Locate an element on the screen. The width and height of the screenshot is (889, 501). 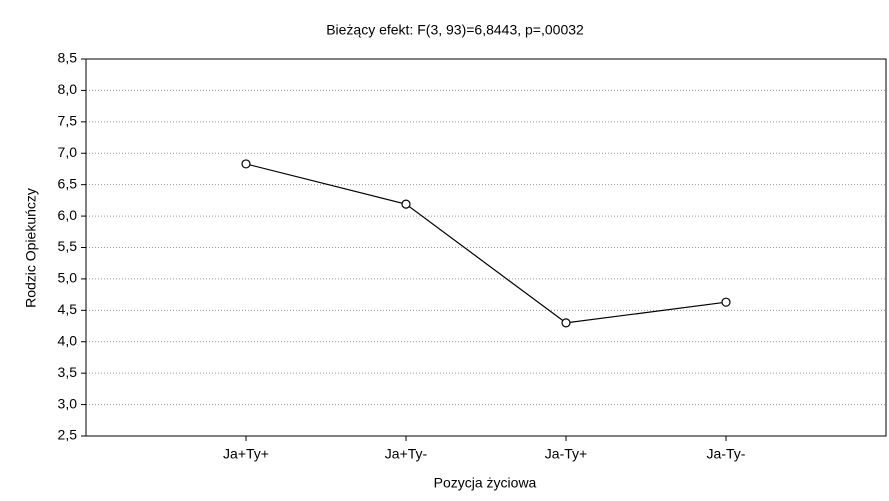
x-axis-label: Pozycja życiowa is located at coordinates (485, 483).